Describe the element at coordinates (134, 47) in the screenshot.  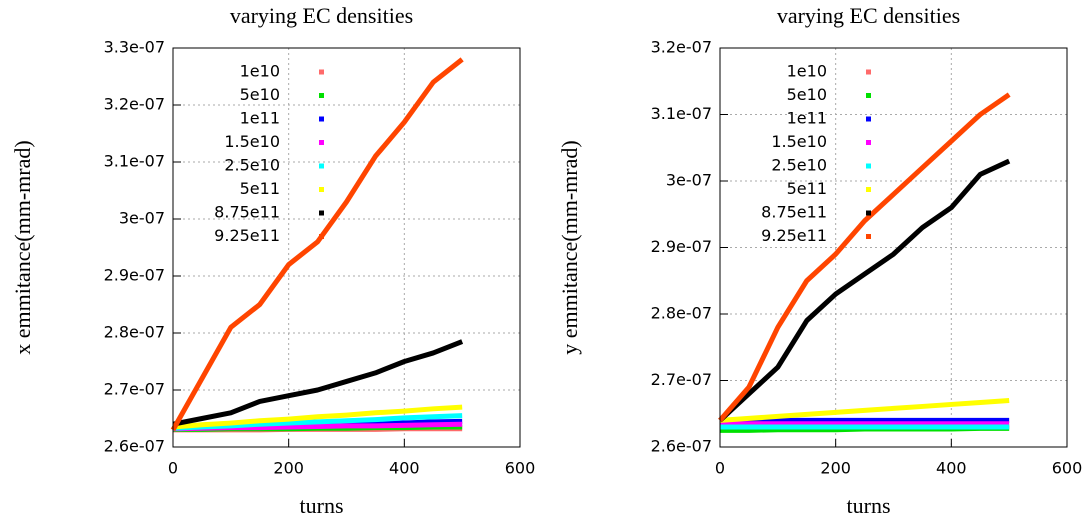
I see `y-tick-label: 3.3e-07` at that location.